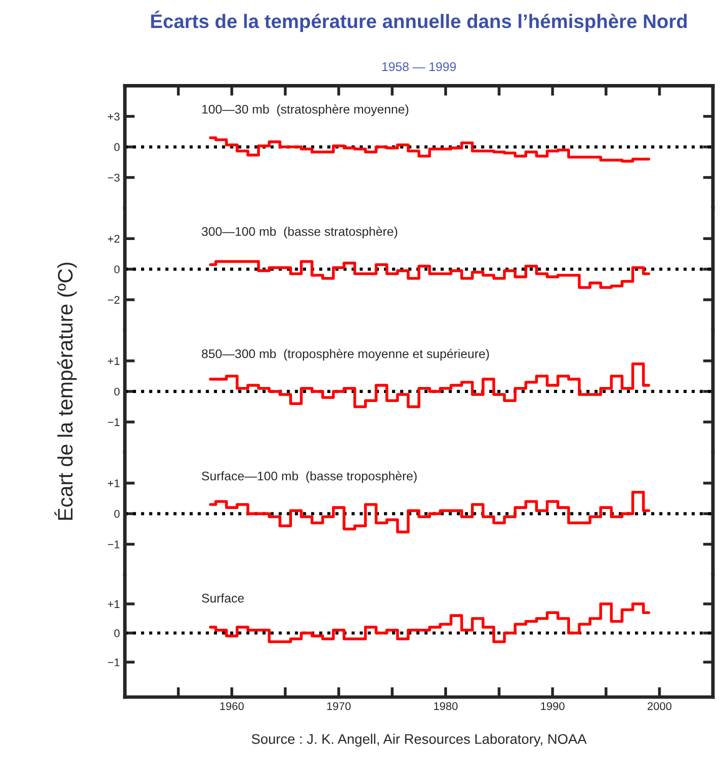  What do you see at coordinates (223, 598) in the screenshot?
I see `annotation: Surface` at bounding box center [223, 598].